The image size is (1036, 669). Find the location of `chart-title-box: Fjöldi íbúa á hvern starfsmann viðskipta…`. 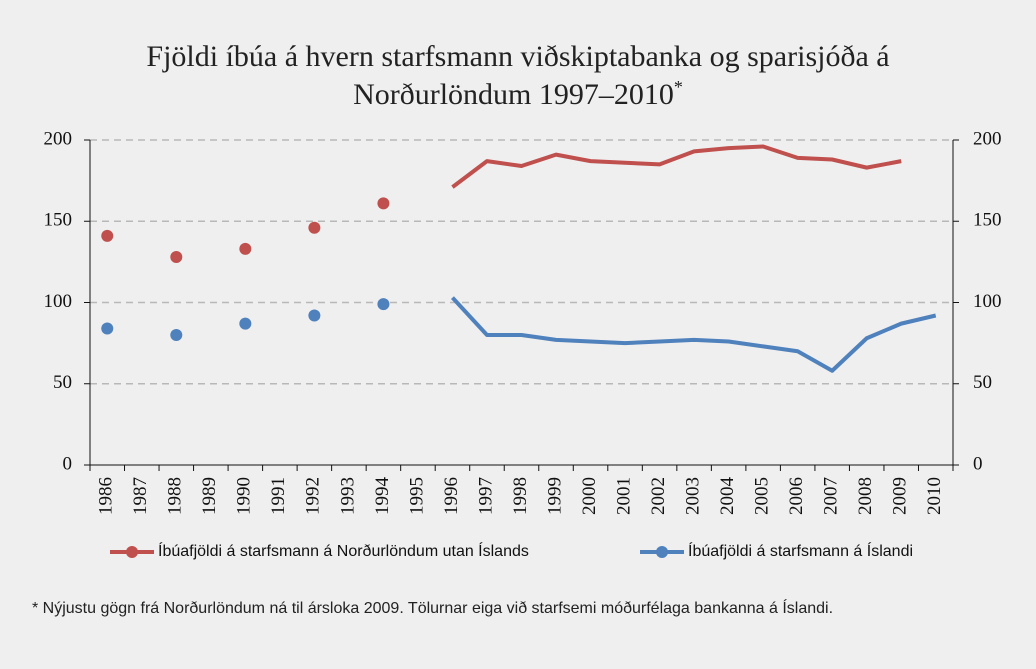

chart-title-box: Fjöldi íbúa á hvern starfsmann viðskipta… is located at coordinates (518, 76).